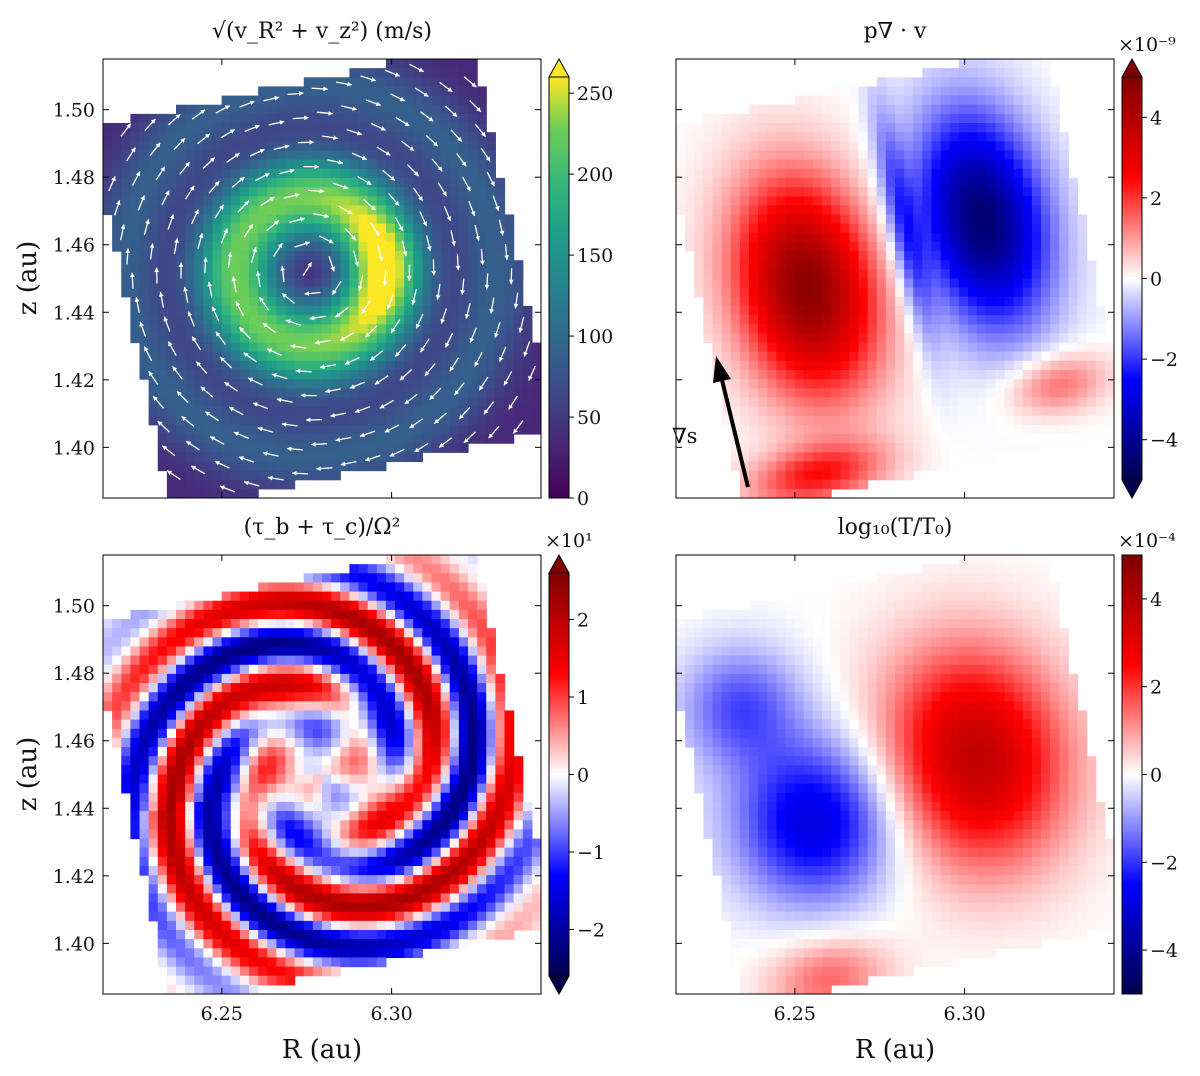 The image size is (1200, 1076). What do you see at coordinates (1147, 45) in the screenshot?
I see `colorbar-exponent-label: ×10⁻⁹` at bounding box center [1147, 45].